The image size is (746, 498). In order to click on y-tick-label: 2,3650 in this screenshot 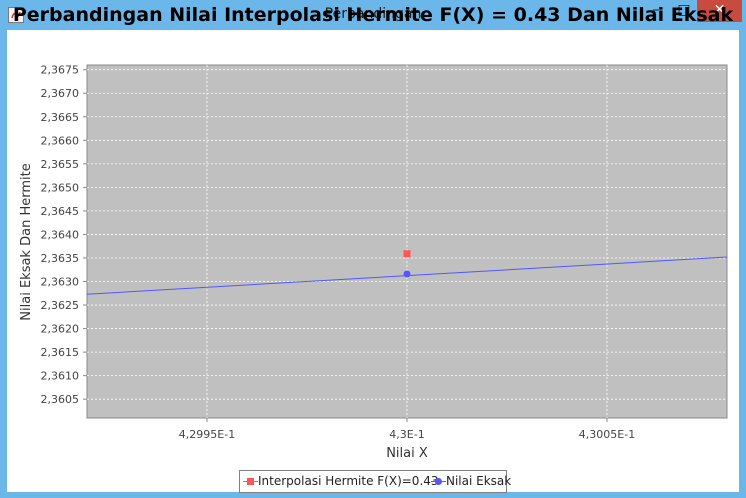, I will do `click(60, 187)`.